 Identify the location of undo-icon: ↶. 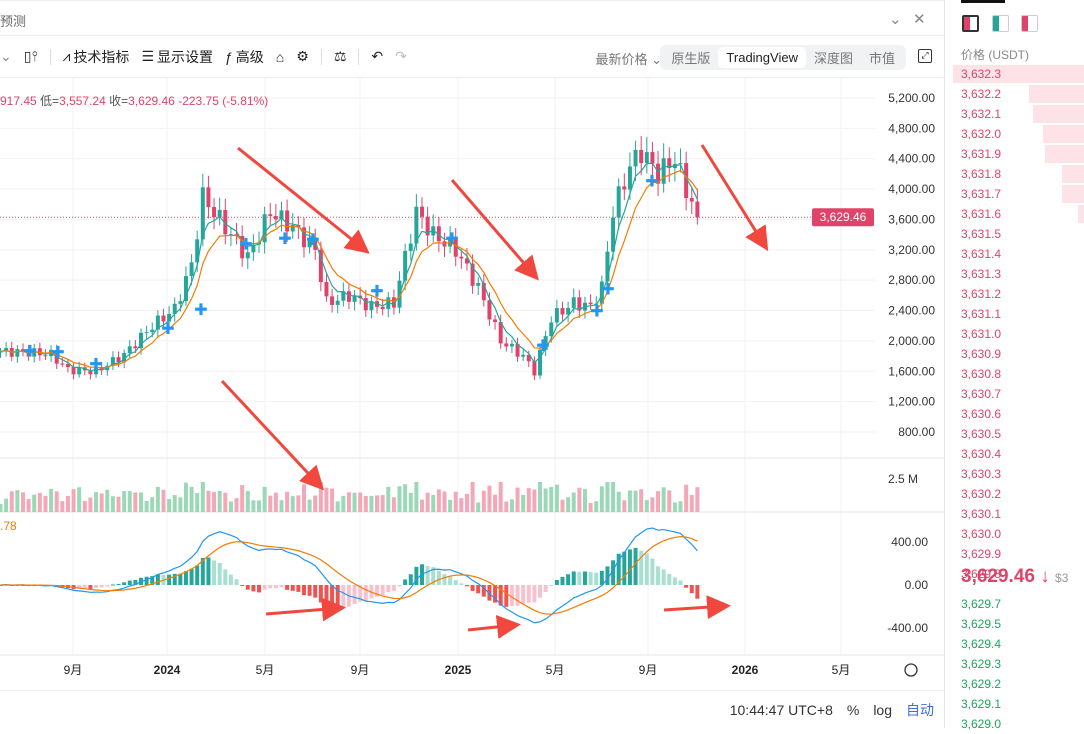
(377, 56).